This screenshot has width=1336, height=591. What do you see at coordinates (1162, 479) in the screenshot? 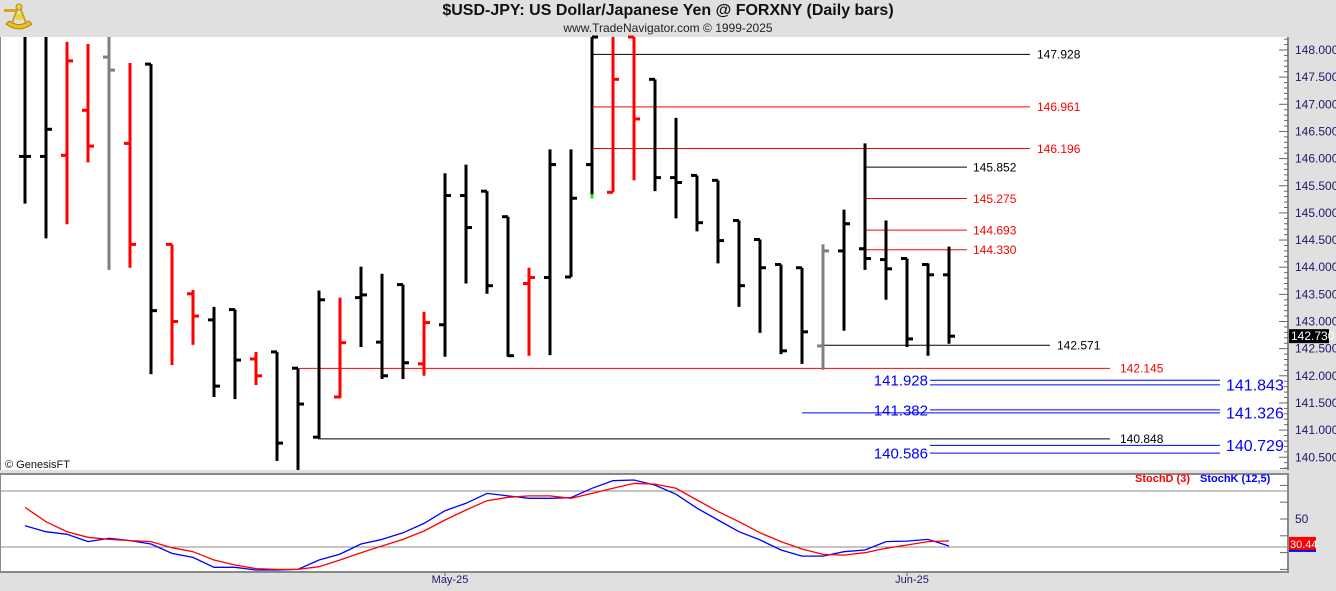
I see `stochd-legend: StochD (3)` at bounding box center [1162, 479].